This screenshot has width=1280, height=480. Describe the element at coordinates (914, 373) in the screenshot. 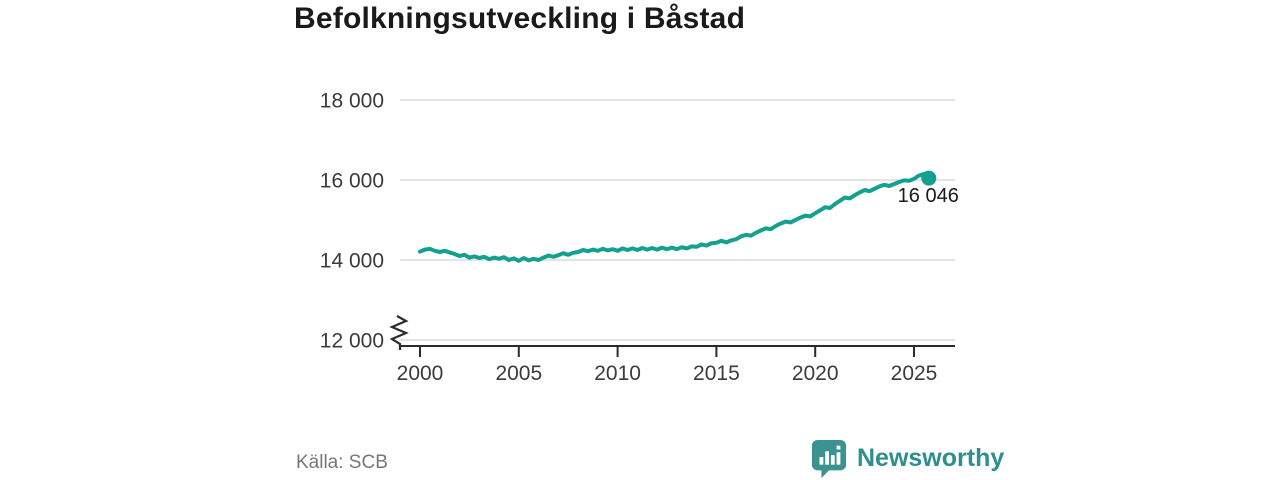

I see `x-tick-label: 2025` at that location.